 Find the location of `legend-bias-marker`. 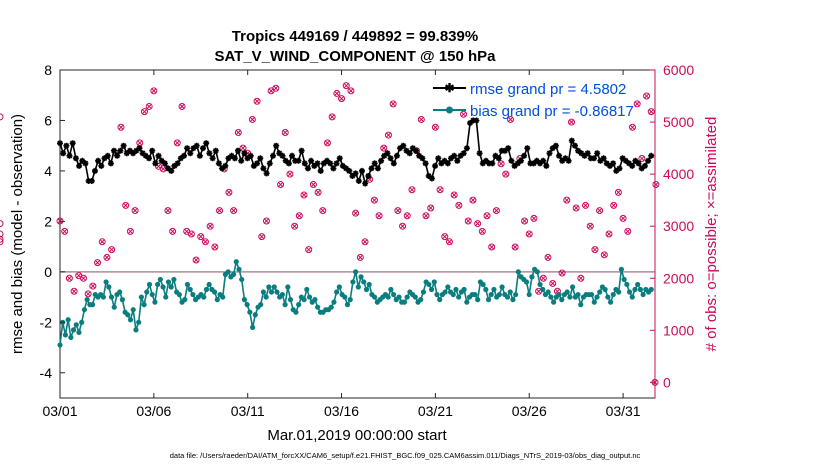

legend-bias-marker is located at coordinates (449, 110).